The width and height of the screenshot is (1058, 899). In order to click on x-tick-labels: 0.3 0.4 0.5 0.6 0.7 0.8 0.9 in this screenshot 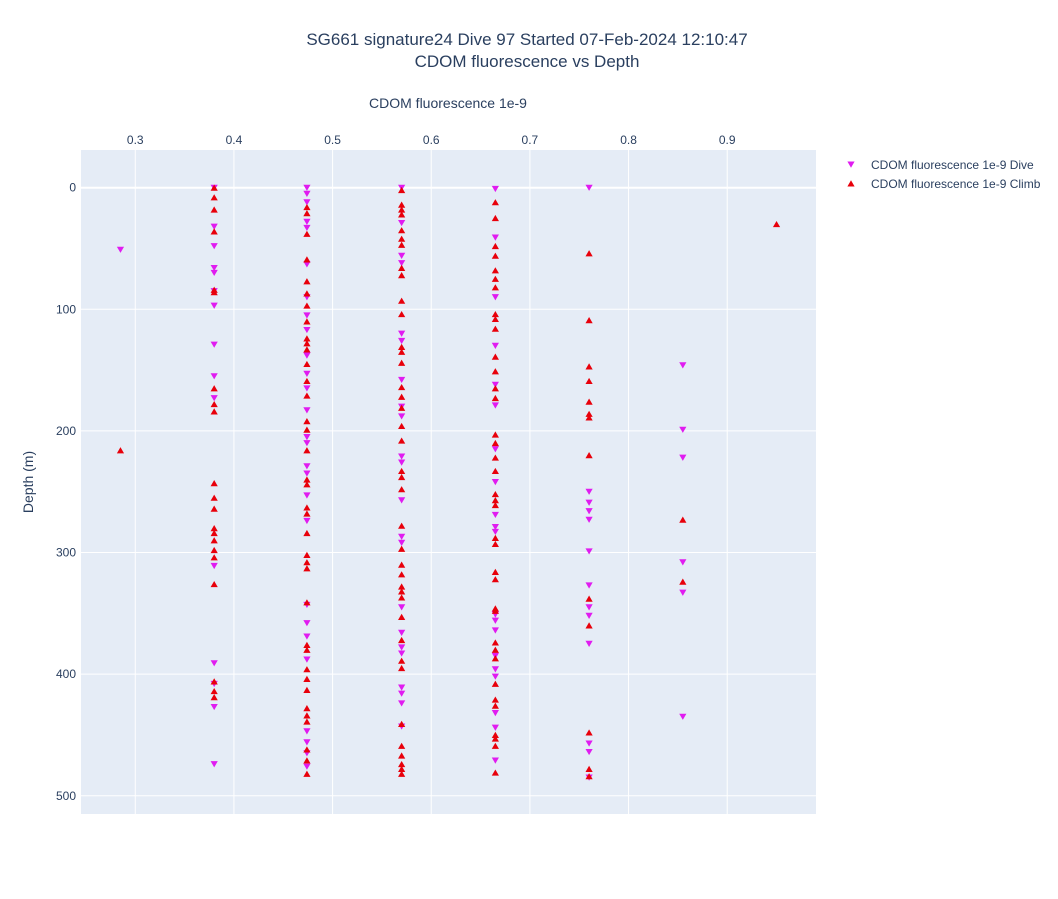, I will do `click(431, 140)`.